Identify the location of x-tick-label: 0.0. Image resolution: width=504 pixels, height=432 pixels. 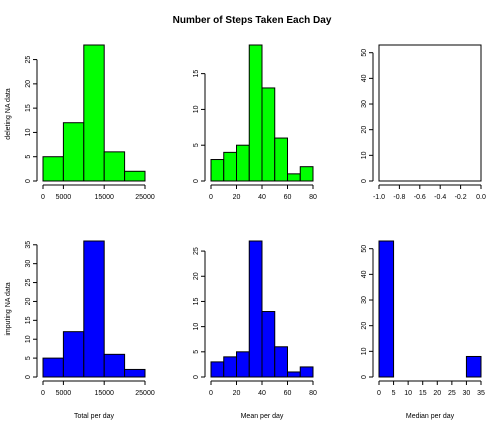
(481, 197).